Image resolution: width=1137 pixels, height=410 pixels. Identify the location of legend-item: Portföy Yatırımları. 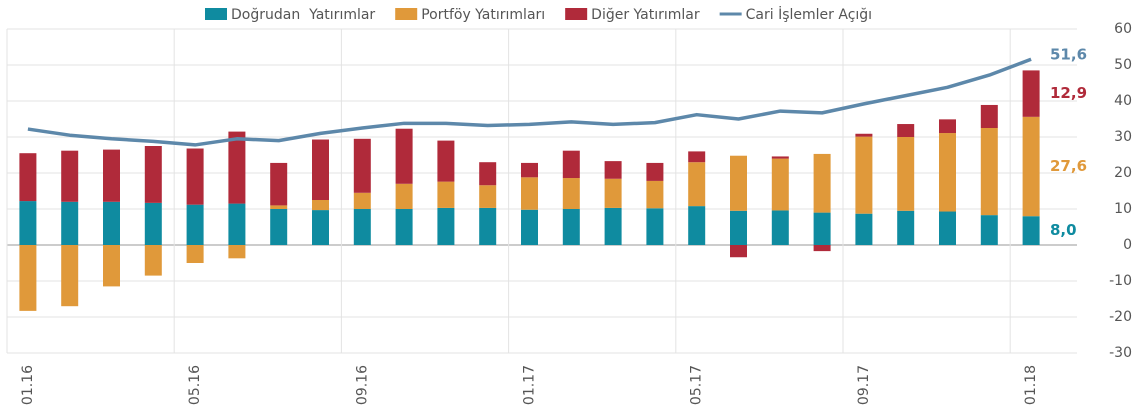
(470, 15).